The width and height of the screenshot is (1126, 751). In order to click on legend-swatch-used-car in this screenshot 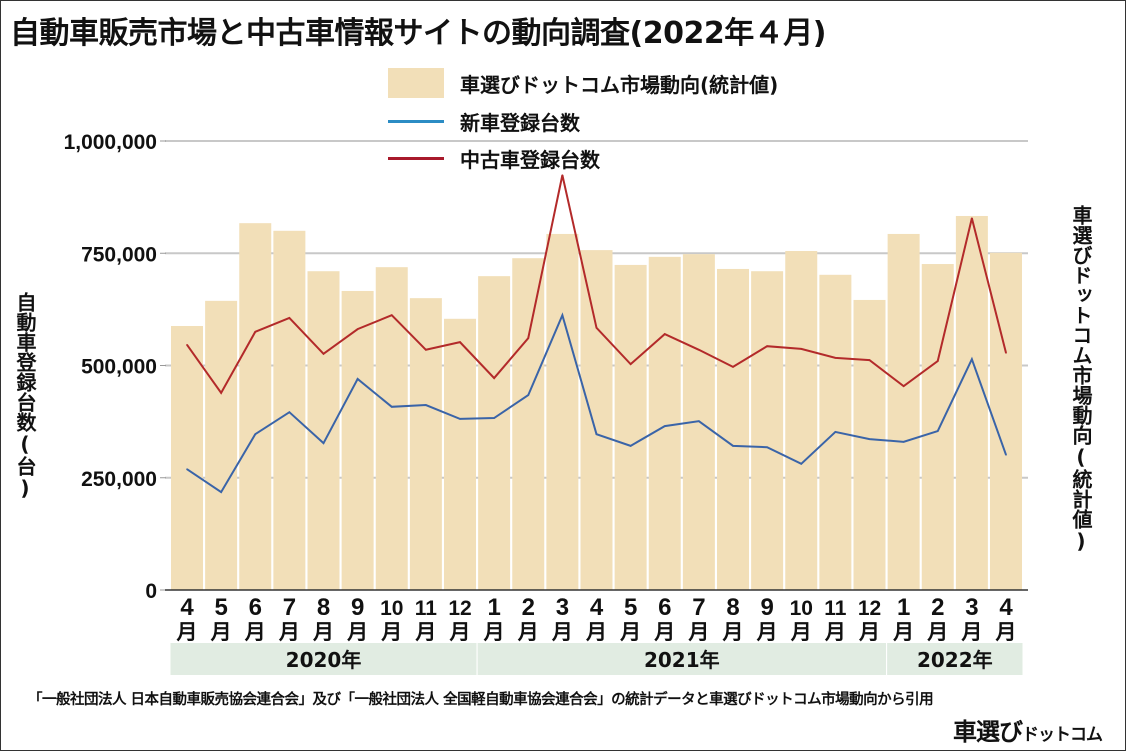, I will do `click(416, 158)`.